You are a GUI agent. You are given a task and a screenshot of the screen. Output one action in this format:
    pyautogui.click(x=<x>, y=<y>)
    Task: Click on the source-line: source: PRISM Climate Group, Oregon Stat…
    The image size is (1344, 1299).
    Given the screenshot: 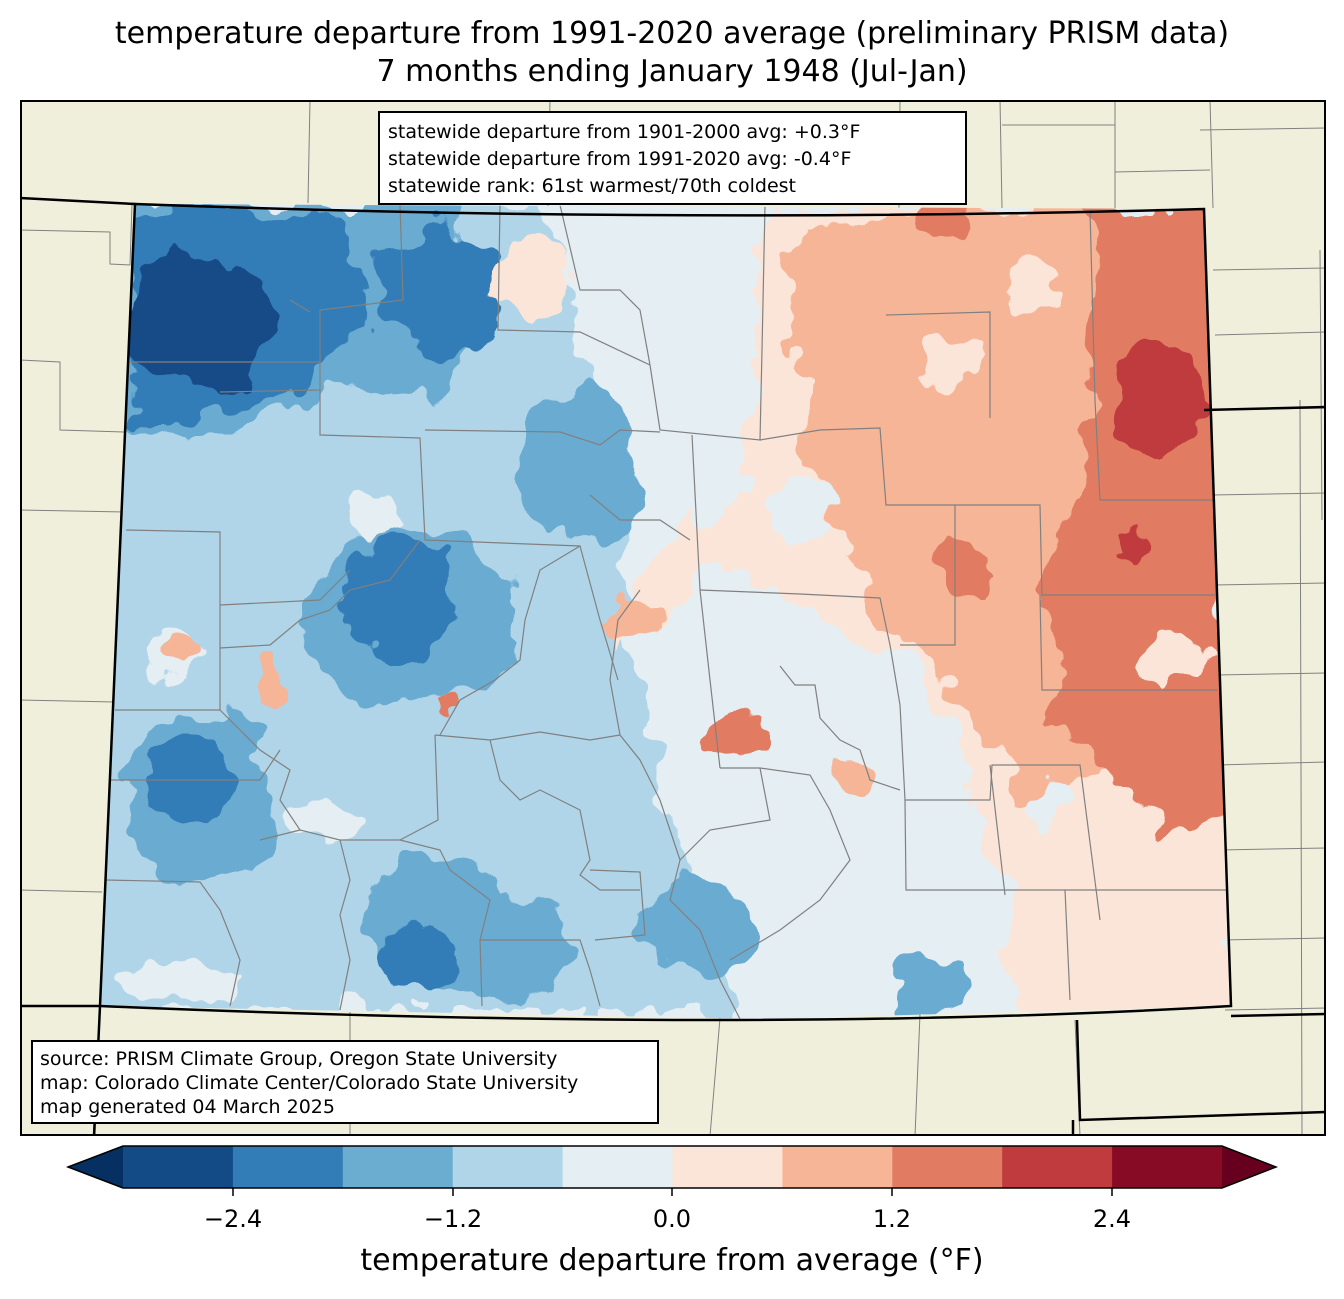 What is the action you would take?
    pyautogui.click(x=299, y=1059)
    